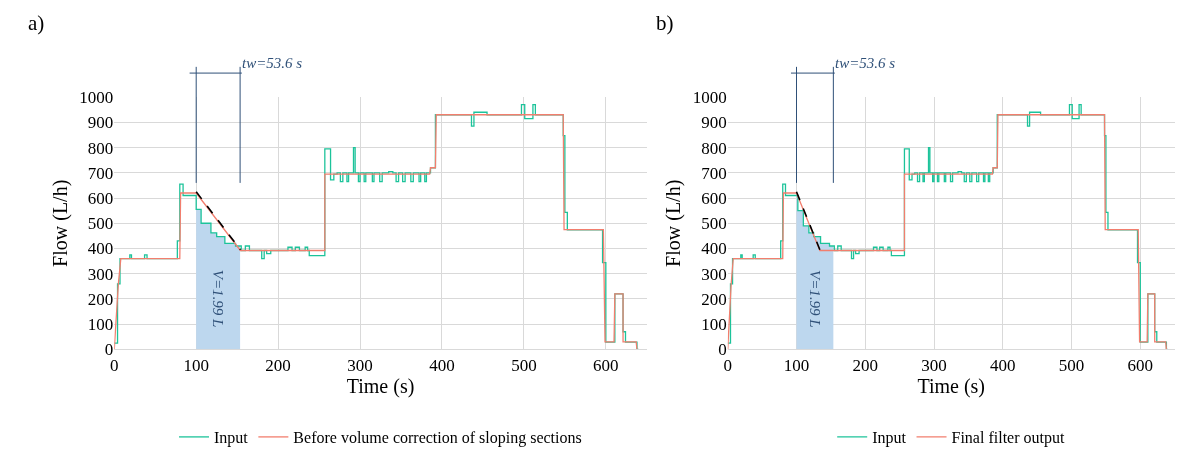 This screenshot has width=1177, height=464. I want to click on legend-label: Final filter output, so click(1008, 438).